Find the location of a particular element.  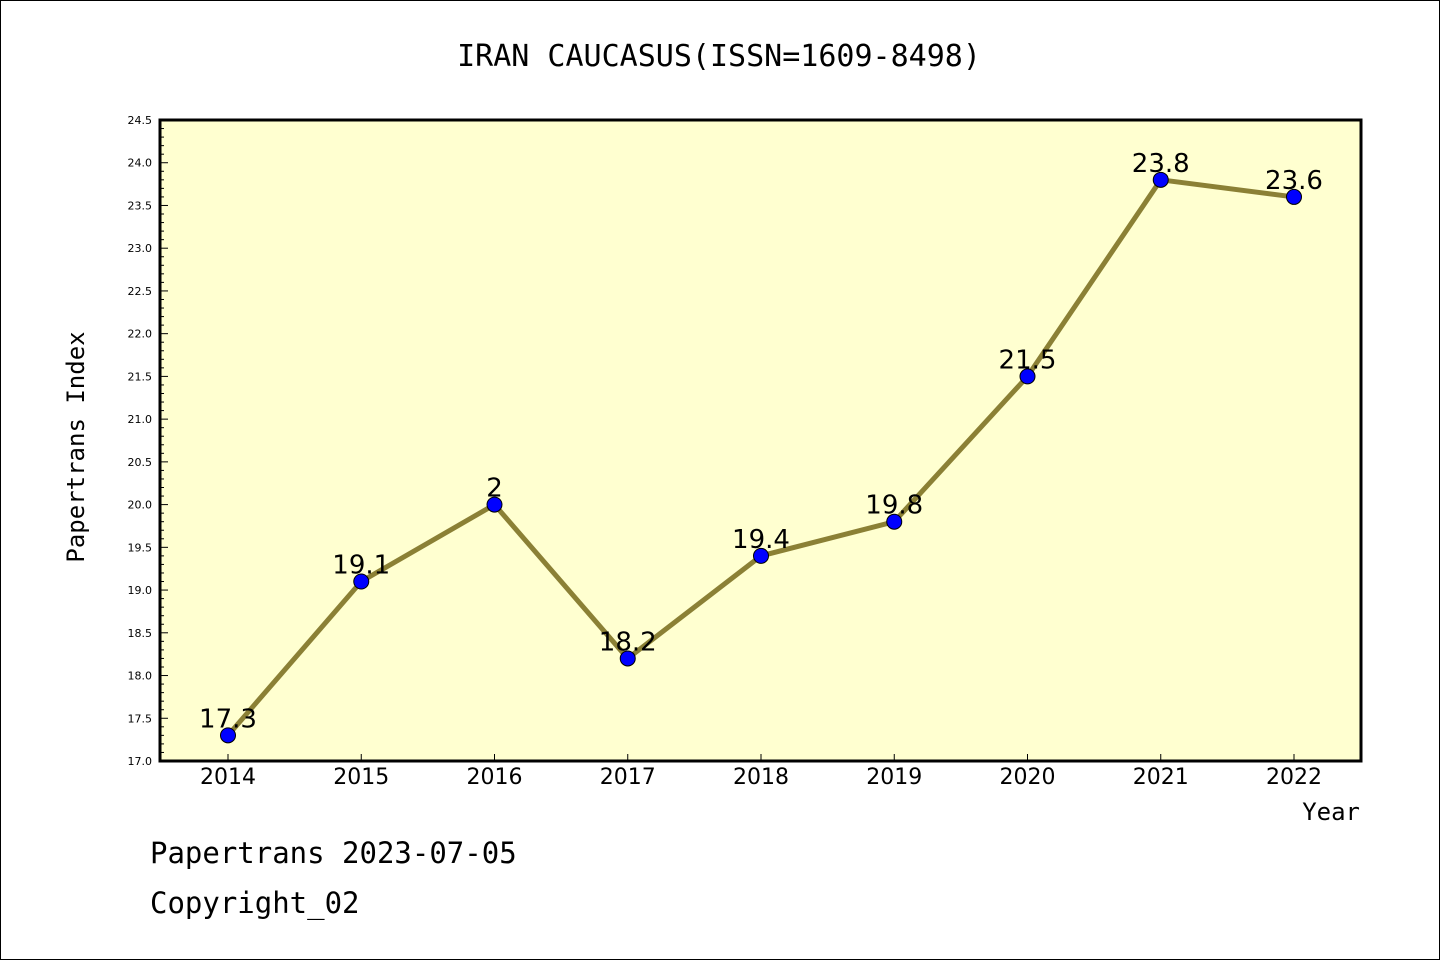

x-tick-label: 2021 is located at coordinates (1161, 777).